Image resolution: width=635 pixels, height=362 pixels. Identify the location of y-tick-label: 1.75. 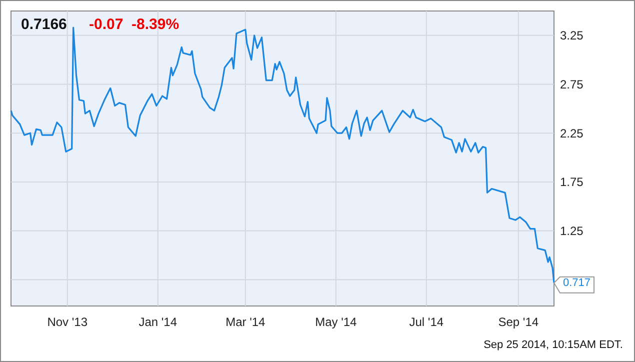
(572, 182).